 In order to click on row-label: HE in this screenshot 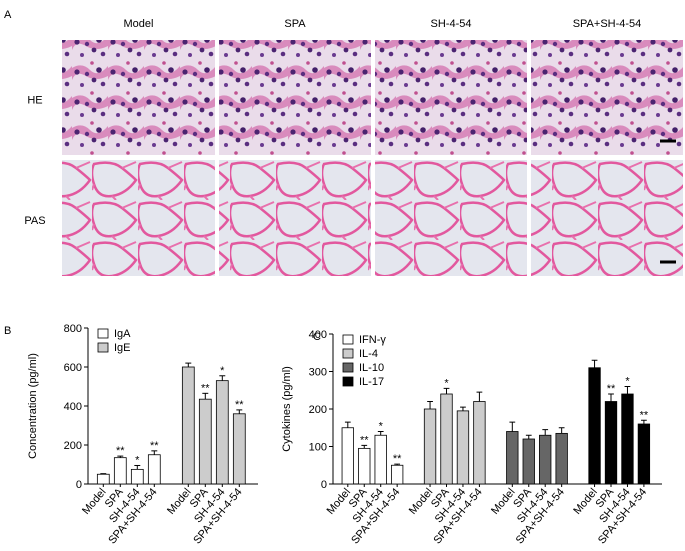, I will do `click(34, 101)`.